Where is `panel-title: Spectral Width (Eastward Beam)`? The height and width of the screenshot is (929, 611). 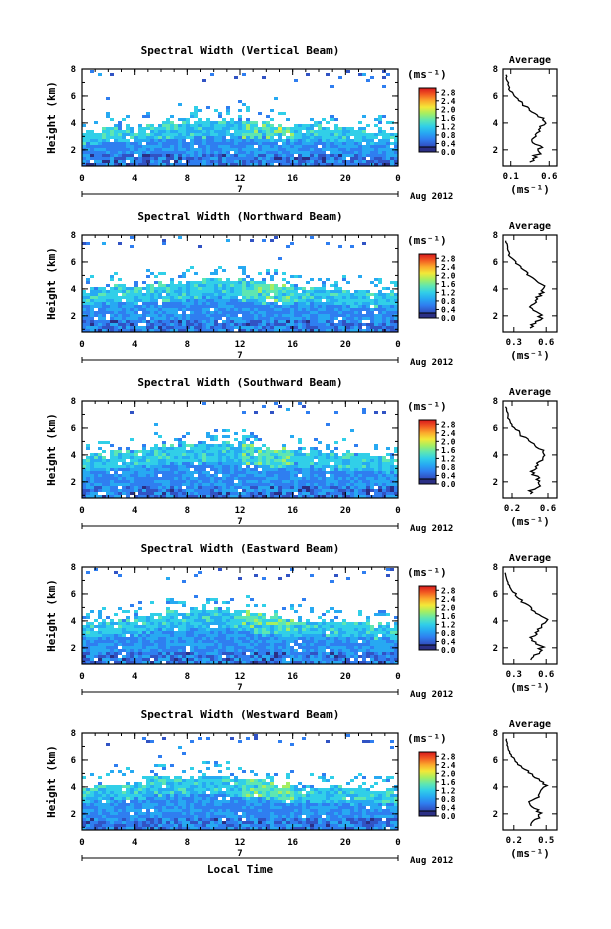 panel-title: Spectral Width (Eastward Beam) is located at coordinates (240, 548).